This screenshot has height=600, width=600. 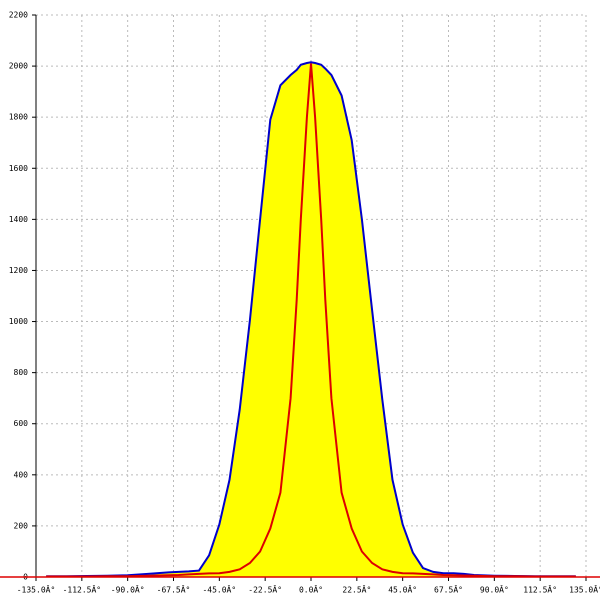 What do you see at coordinates (174, 589) in the screenshot?
I see `x-tick-label: -67.5Â°` at bounding box center [174, 589].